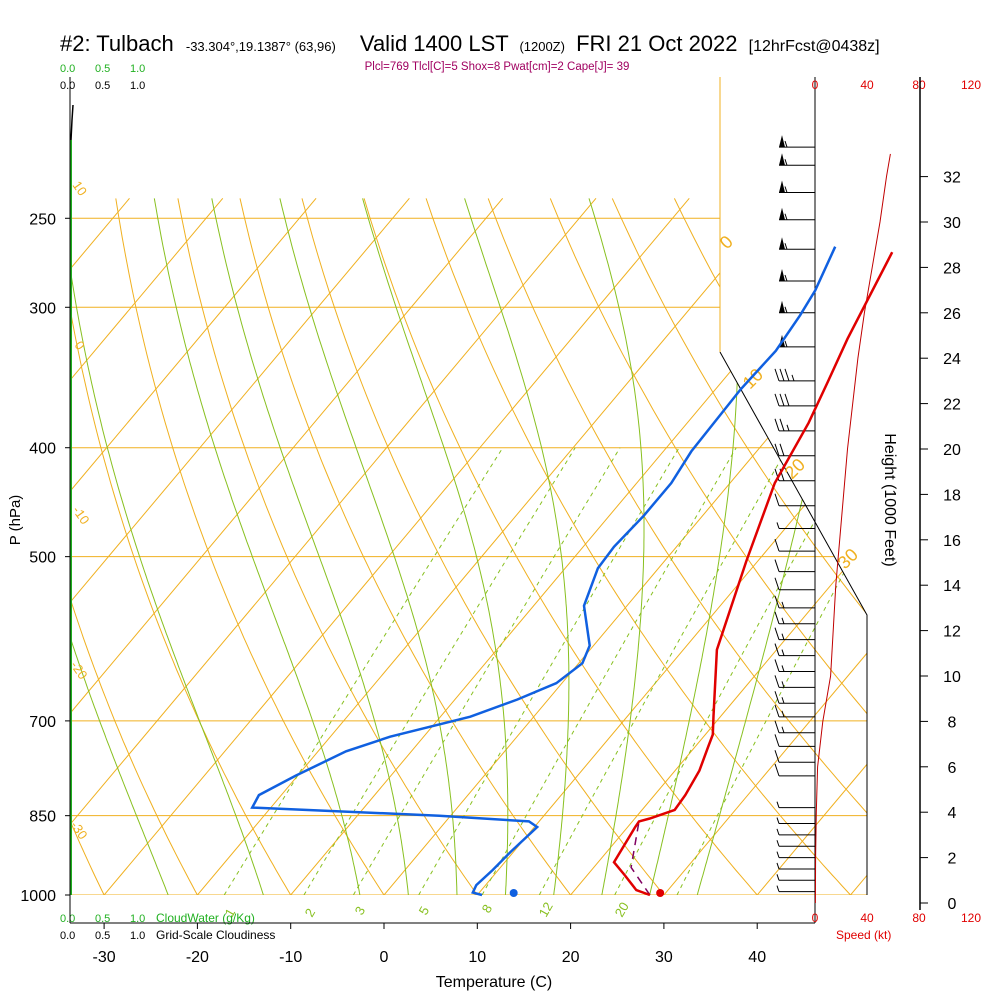 This screenshot has width=1000, height=1005. What do you see at coordinates (867, 85) in the screenshot?
I see `speed-tick: 40` at bounding box center [867, 85].